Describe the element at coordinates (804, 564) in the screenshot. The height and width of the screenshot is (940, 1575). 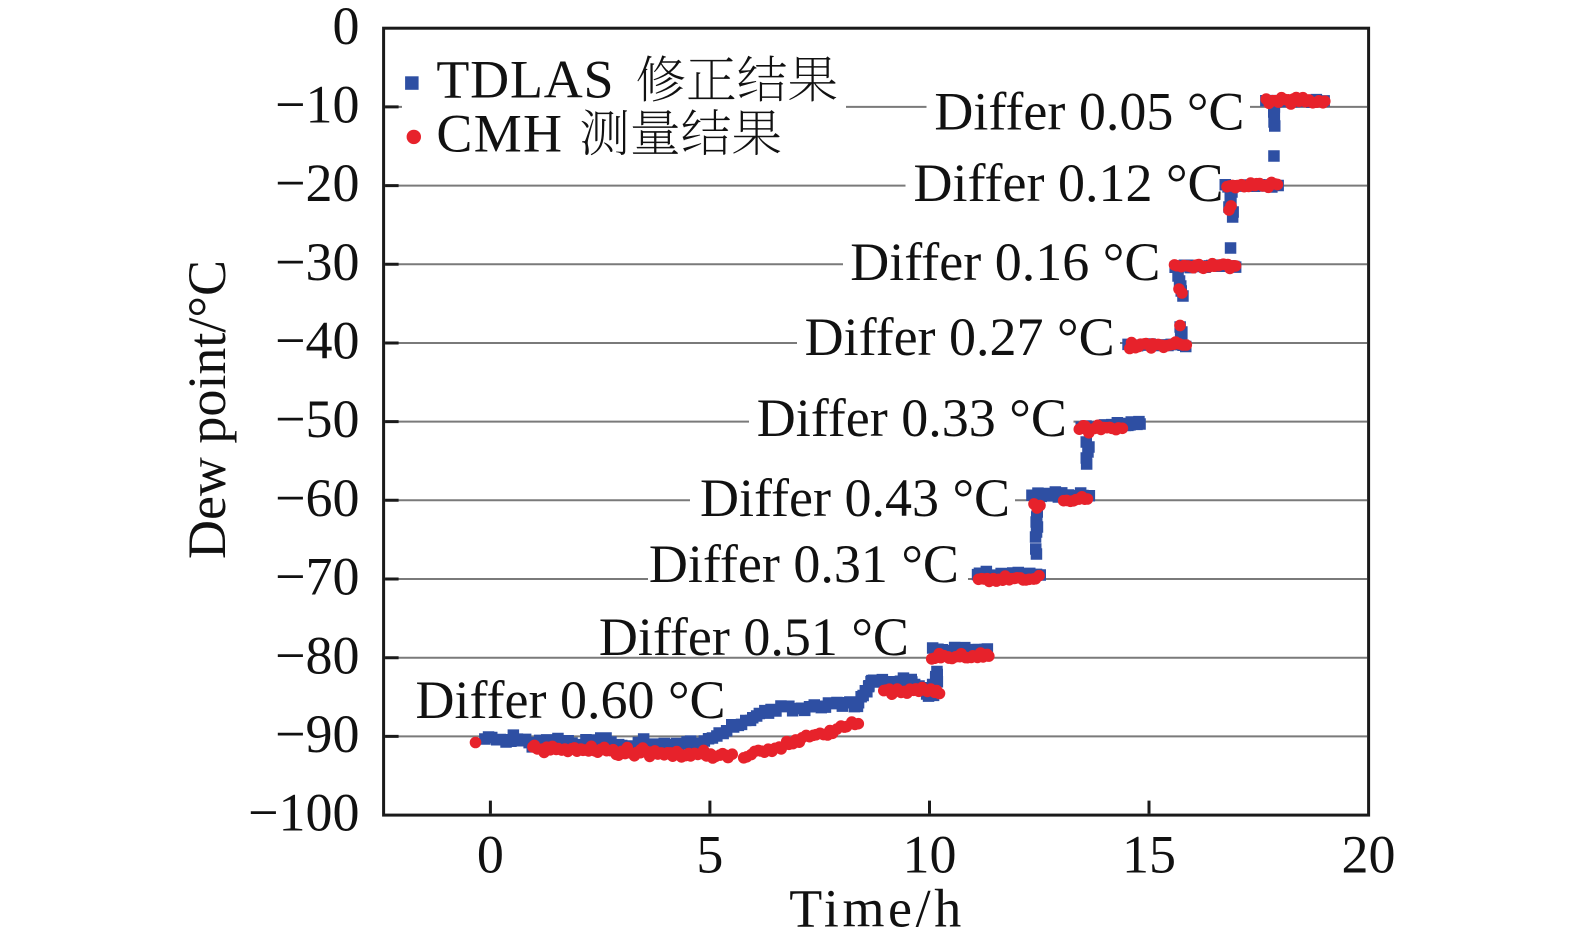
I see `svg-text: Differ 0.31 °C` at that location.